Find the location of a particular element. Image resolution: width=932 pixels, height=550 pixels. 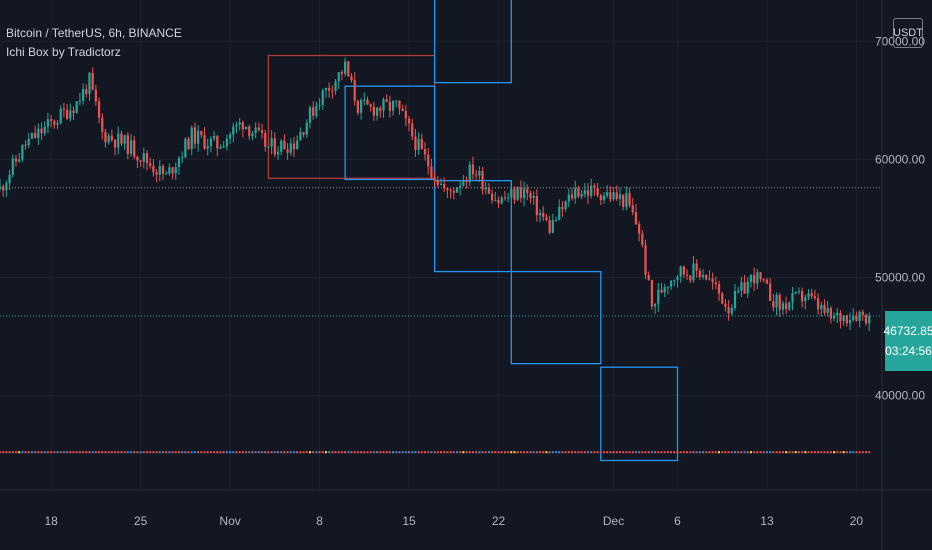

x-tick-label: 13 is located at coordinates (767, 521).